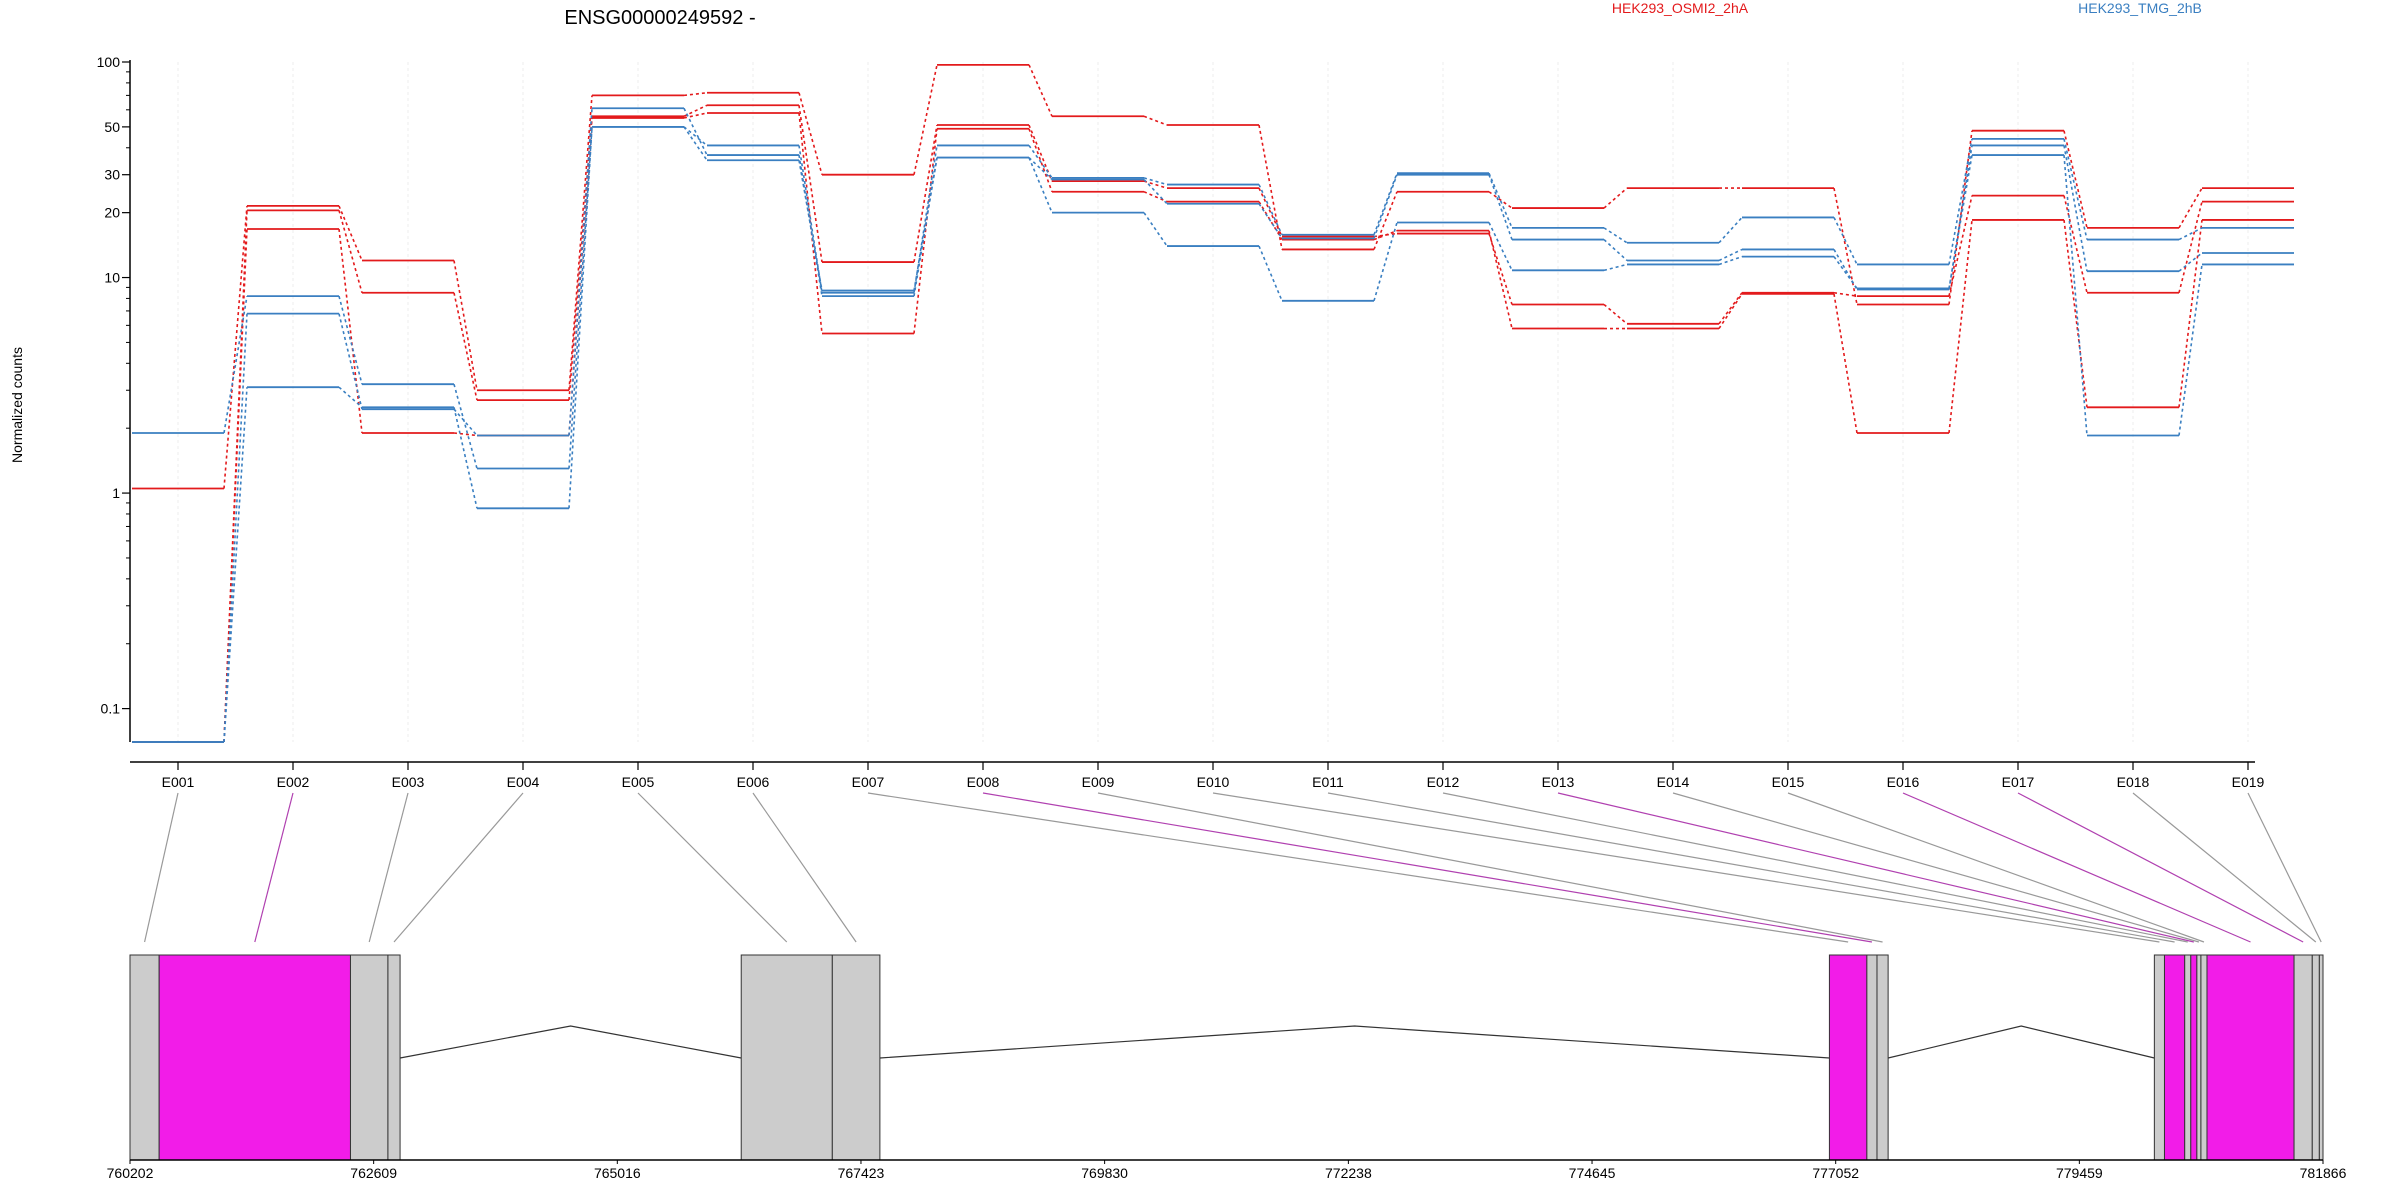 The width and height of the screenshot is (2400, 1200). Describe the element at coordinates (111, 709) in the screenshot. I see `y-tick-label: 0.1` at that location.